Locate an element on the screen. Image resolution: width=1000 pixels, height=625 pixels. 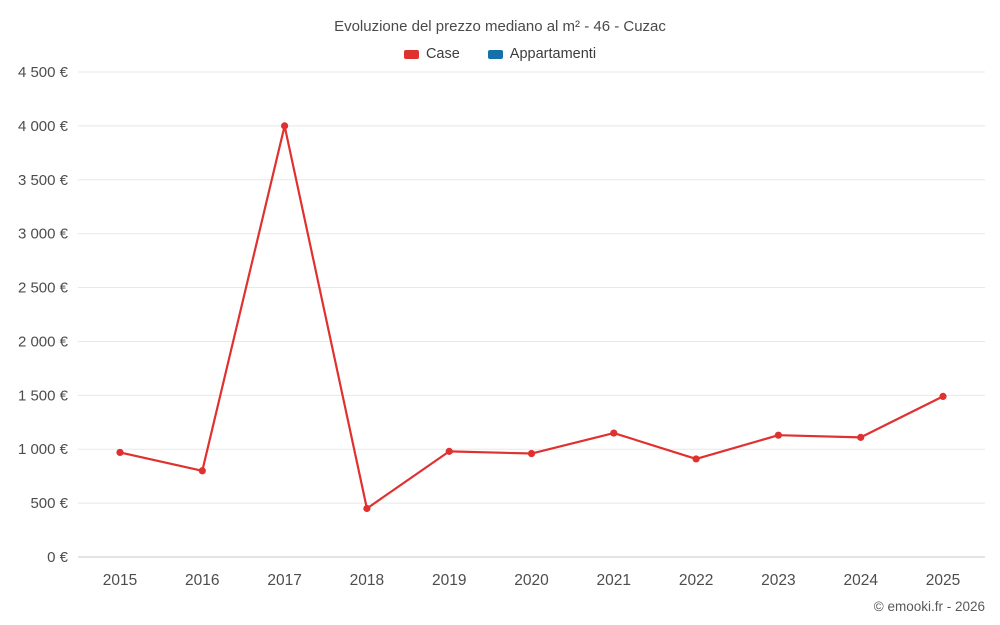
x-tick-label: 2019 is located at coordinates (449, 580).